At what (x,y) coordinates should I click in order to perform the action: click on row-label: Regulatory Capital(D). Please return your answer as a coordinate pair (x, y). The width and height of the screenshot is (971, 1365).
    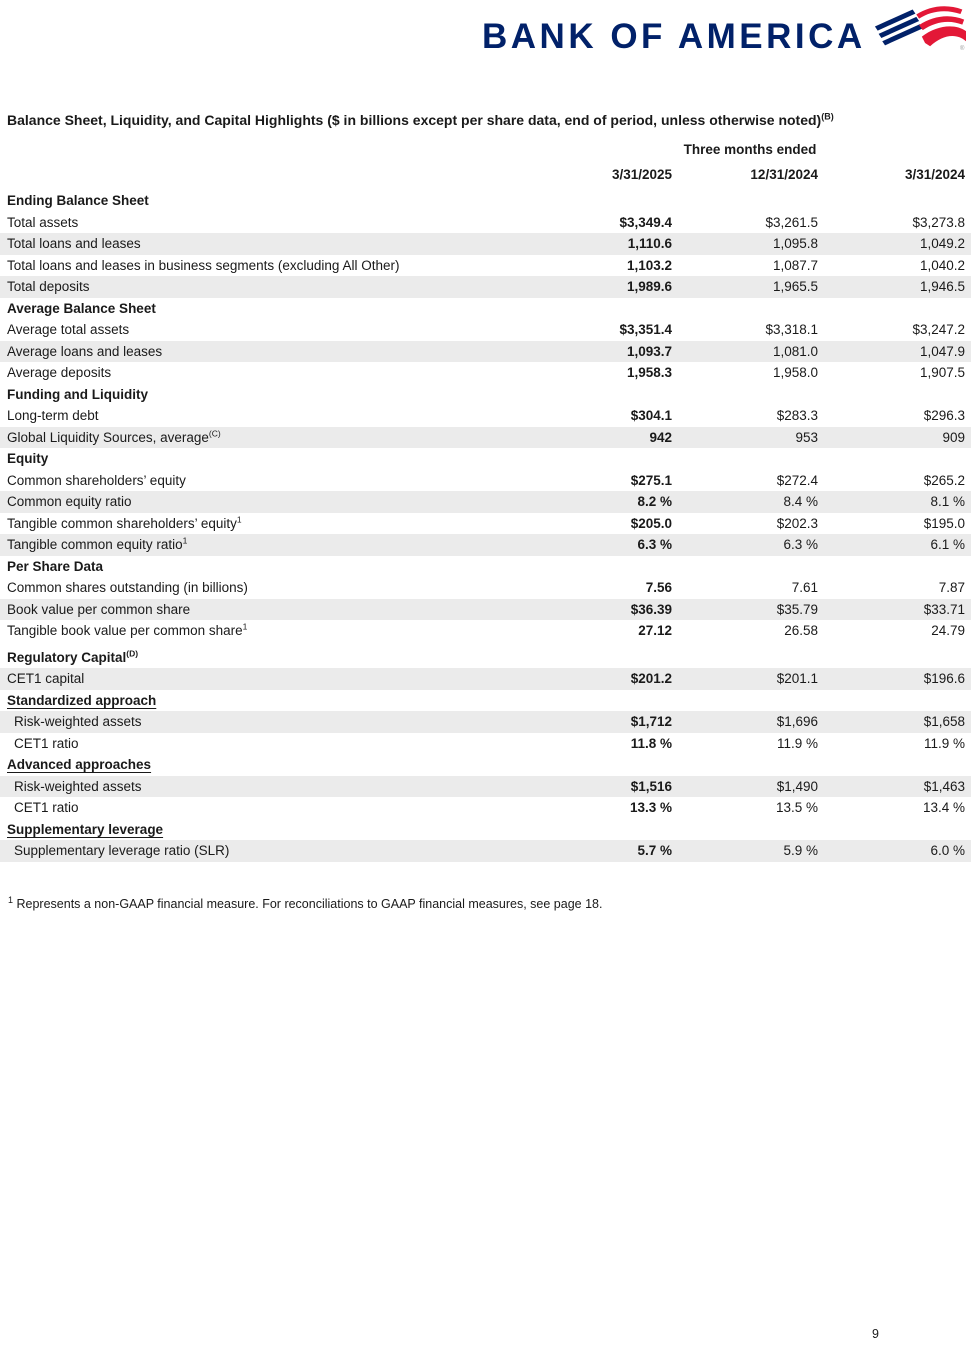
    Looking at the image, I should click on (73, 656).